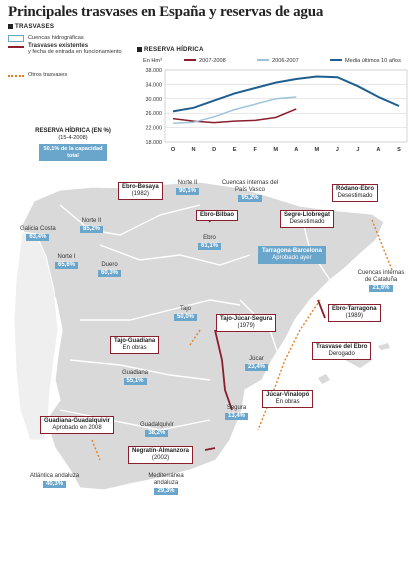 This screenshot has width=414, height=563. What do you see at coordinates (373, 61) in the screenshot?
I see `legend-label-2: Media últimos 10 años` at bounding box center [373, 61].